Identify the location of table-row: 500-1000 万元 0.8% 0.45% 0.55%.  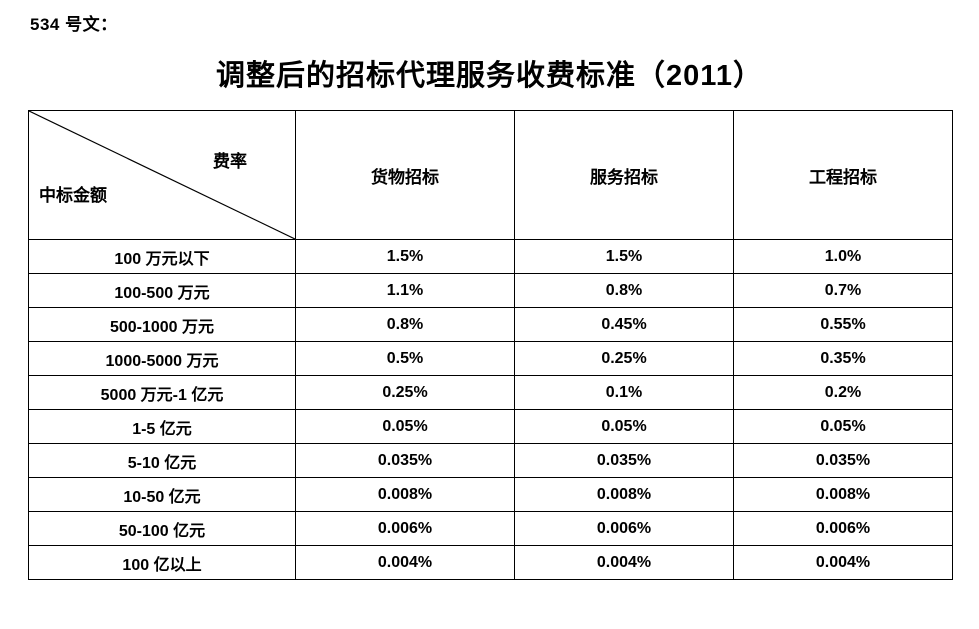
(490, 324).